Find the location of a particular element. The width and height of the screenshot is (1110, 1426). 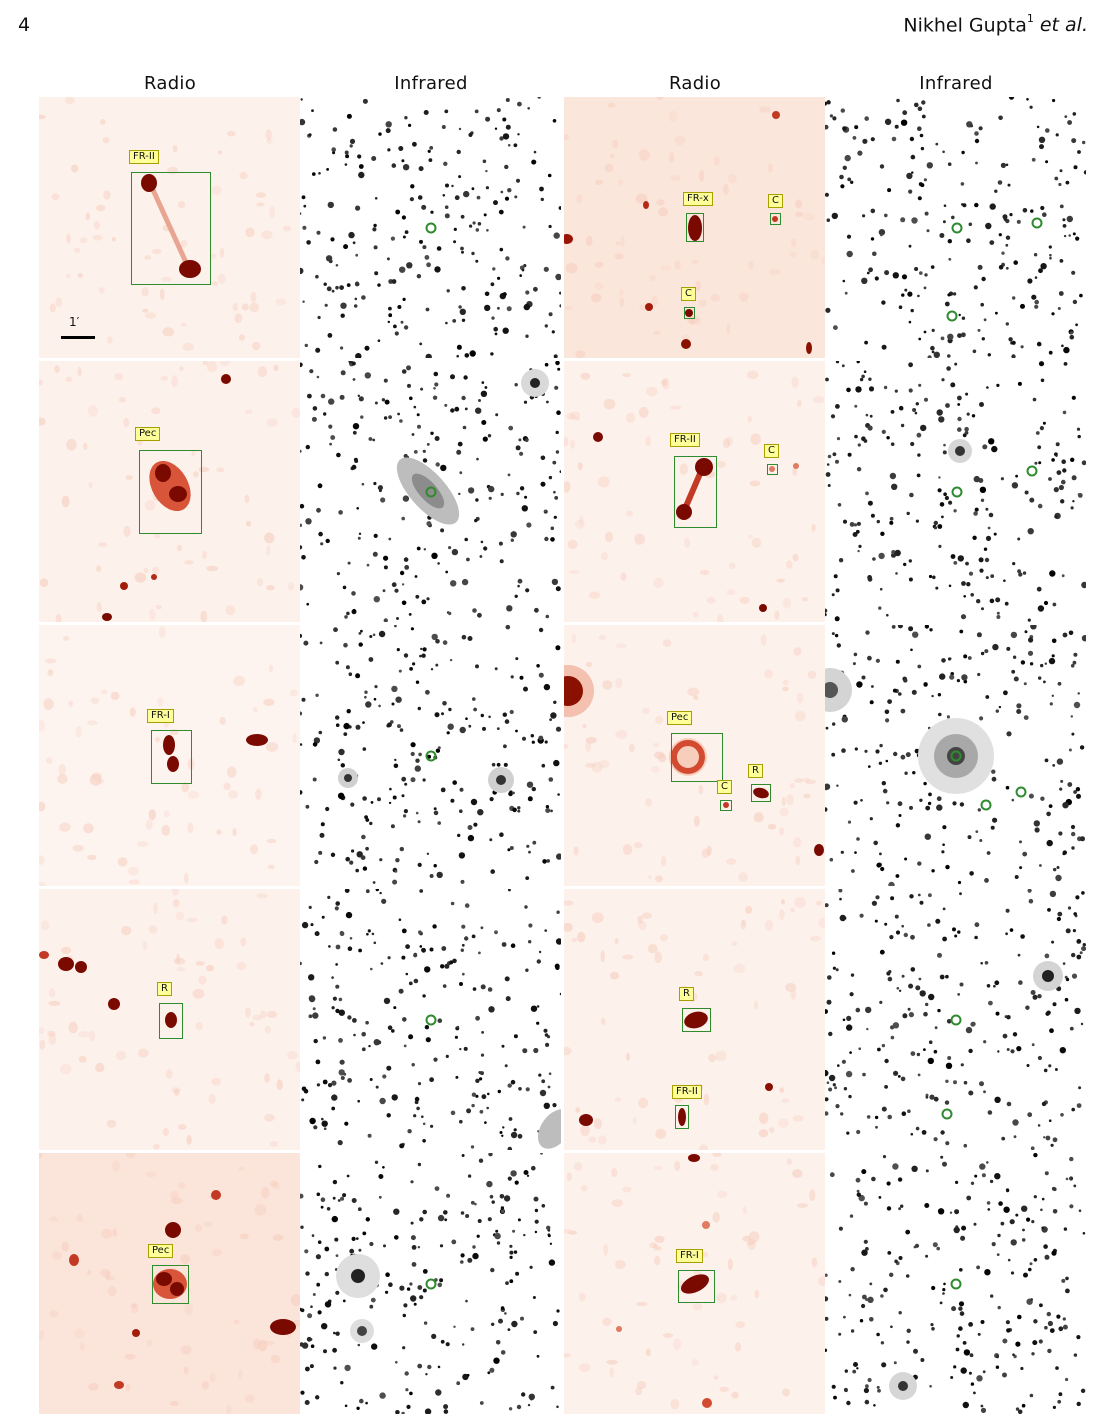

running-header-author: Nikhel Gupta1 et al. is located at coordinates (995, 24).